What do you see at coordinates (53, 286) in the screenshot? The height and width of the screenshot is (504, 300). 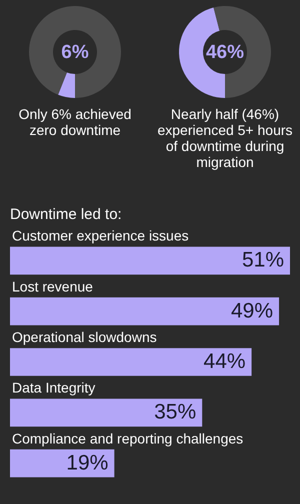 I see `y-tick-label: Lost revenue` at bounding box center [53, 286].